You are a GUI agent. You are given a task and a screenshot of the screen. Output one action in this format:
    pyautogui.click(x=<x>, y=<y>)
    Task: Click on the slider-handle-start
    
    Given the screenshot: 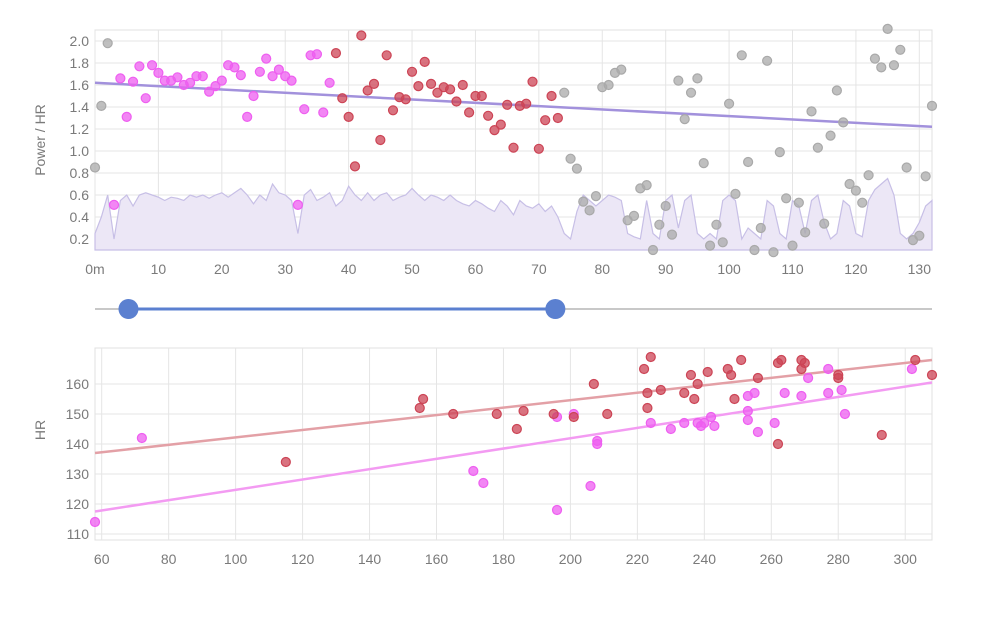 What is the action you would take?
    pyautogui.click(x=128, y=309)
    